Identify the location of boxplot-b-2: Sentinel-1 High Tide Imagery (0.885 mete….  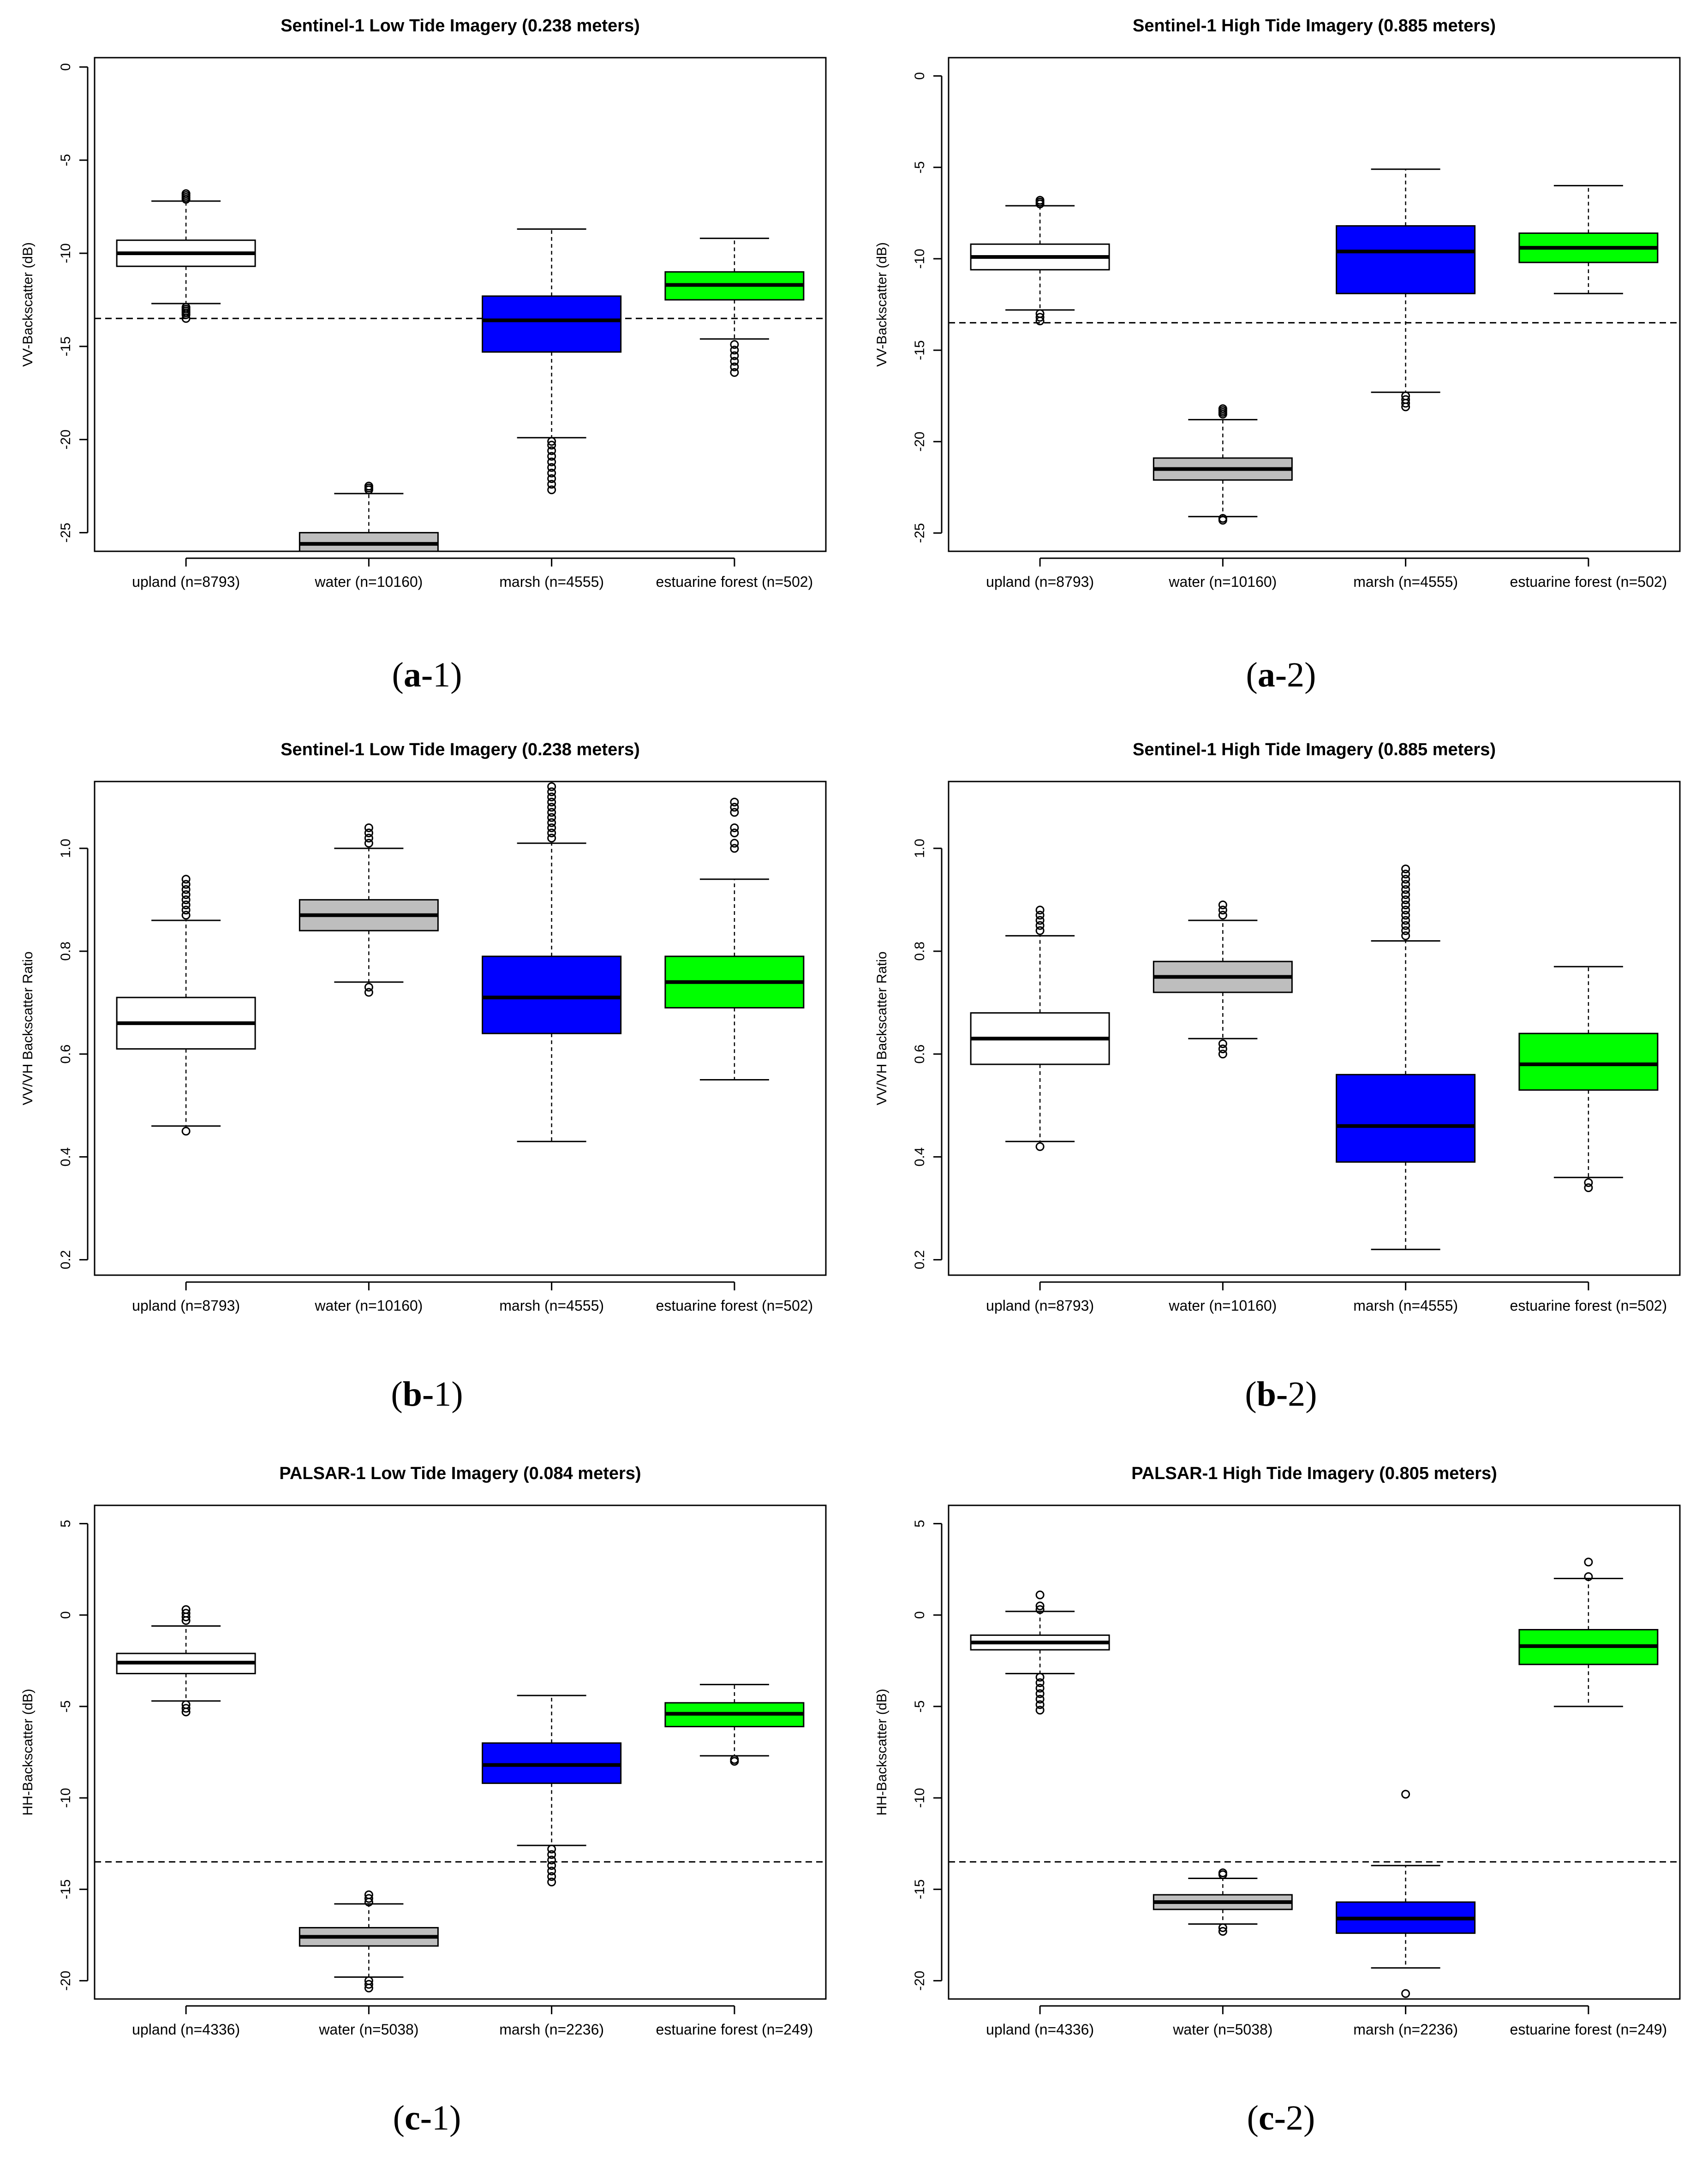
(1277, 1027).